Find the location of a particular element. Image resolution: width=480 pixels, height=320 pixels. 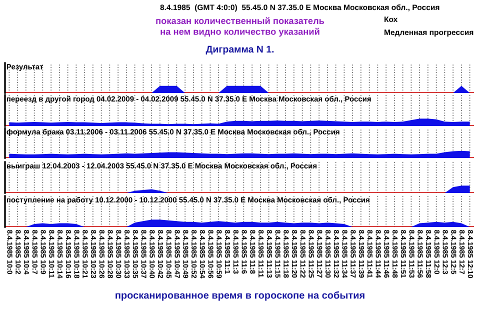

text: показан количественный показатель на нем видно количество указаний is located at coordinates (240, 27).